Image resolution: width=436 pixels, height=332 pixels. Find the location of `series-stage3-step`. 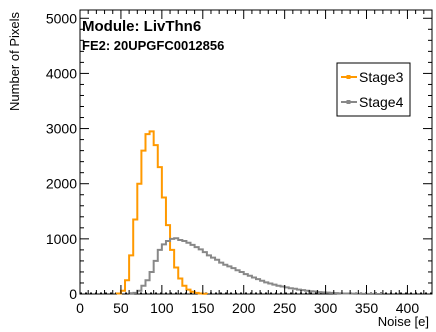

series-stage3-step is located at coordinates (161, 212).